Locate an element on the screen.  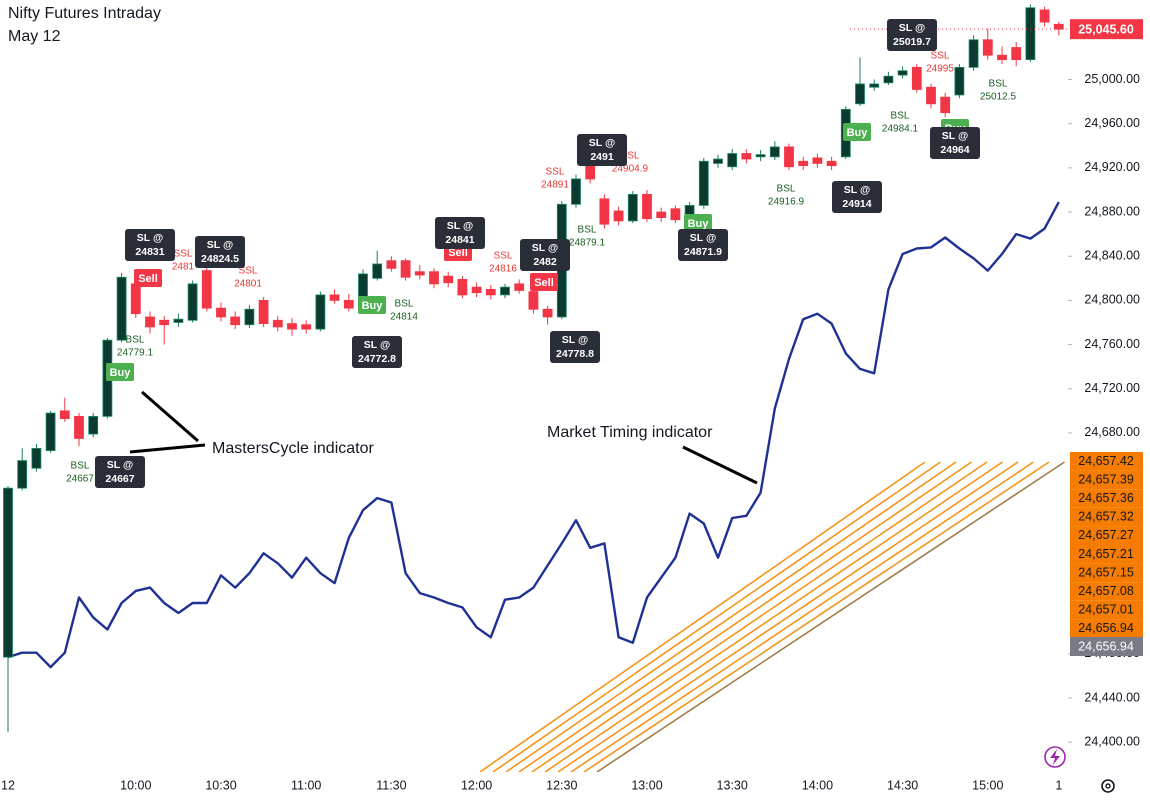
fan-label: 24,657.21 is located at coordinates (1106, 554).